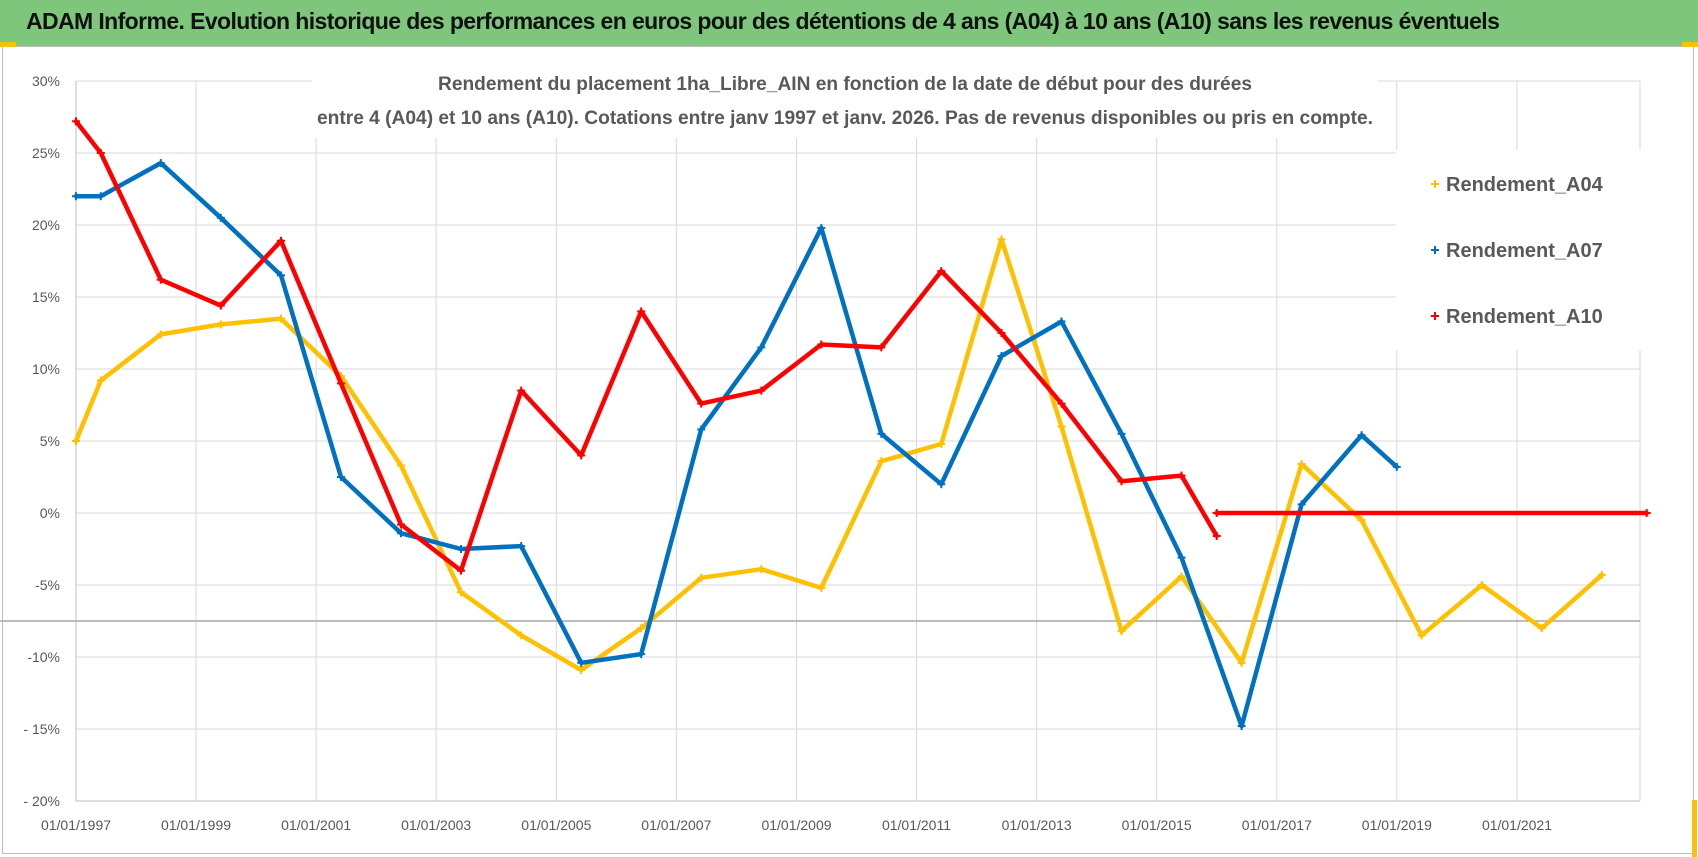 Image resolution: width=1698 pixels, height=857 pixels. I want to click on x-tick-label: 01/01/2001, so click(316, 825).